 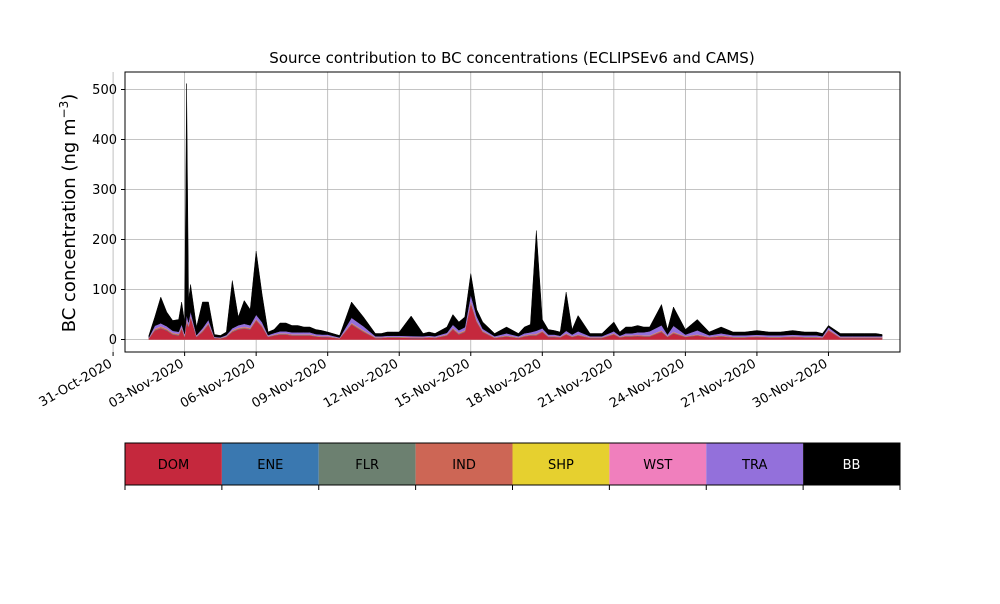 I want to click on x-tick-label: 30-Nov-2020, so click(x=790, y=383).